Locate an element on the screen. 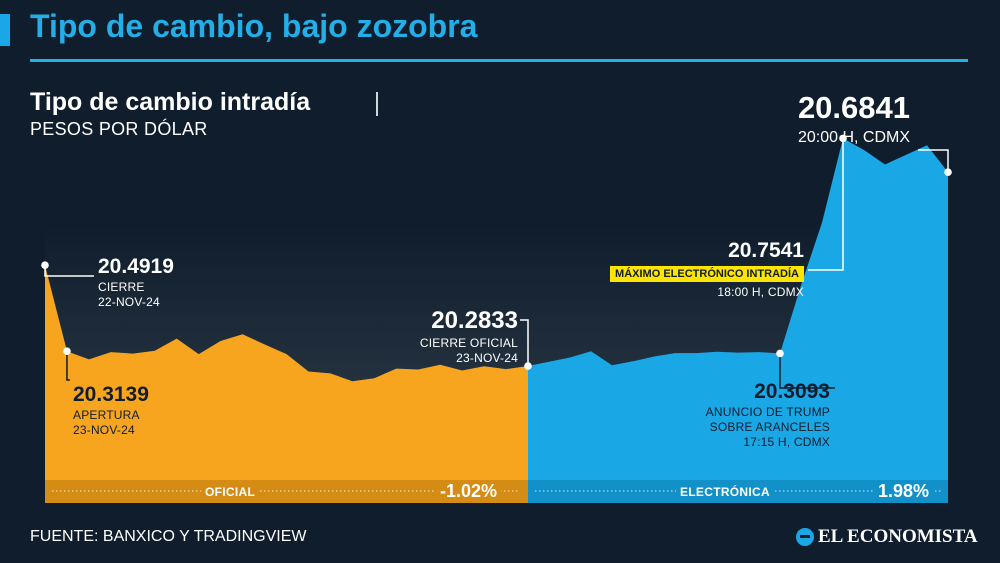 This screenshot has width=1000, height=563. maximo-value: 20.7541 is located at coordinates (766, 250).